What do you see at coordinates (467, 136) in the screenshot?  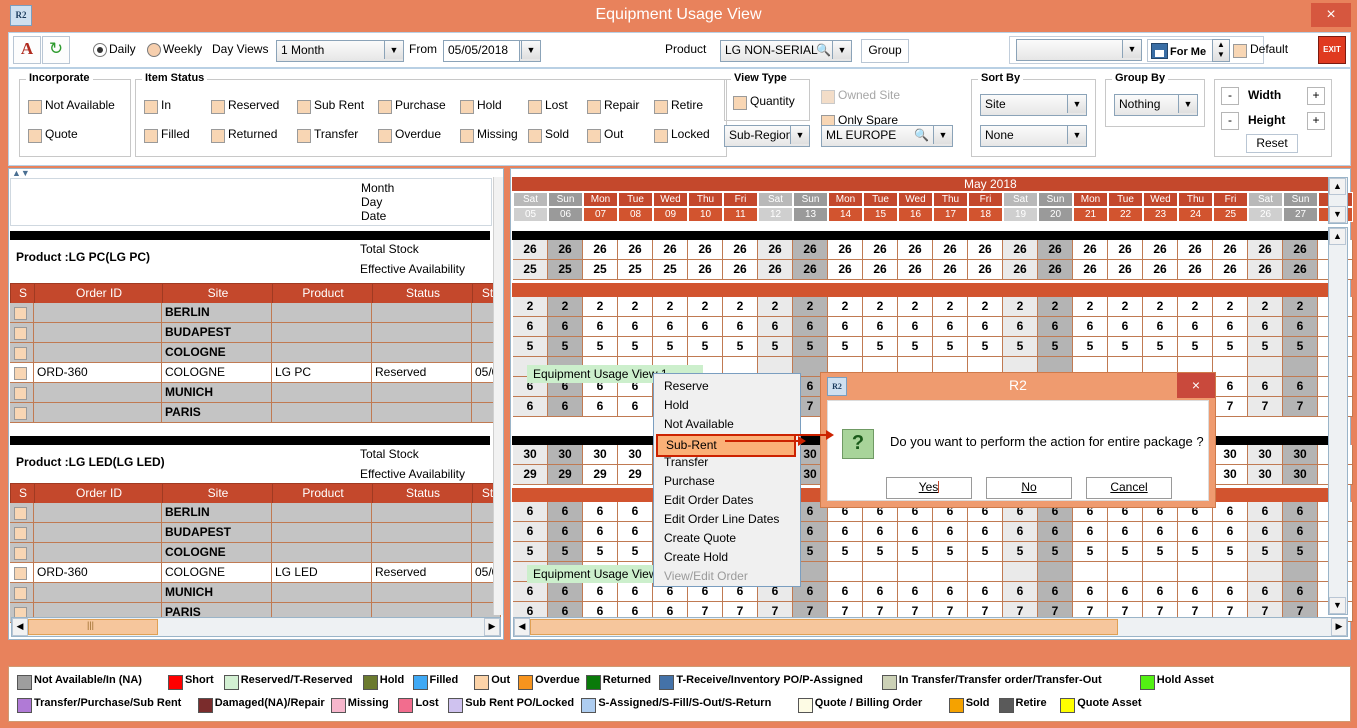 I see `checkbox-missing` at bounding box center [467, 136].